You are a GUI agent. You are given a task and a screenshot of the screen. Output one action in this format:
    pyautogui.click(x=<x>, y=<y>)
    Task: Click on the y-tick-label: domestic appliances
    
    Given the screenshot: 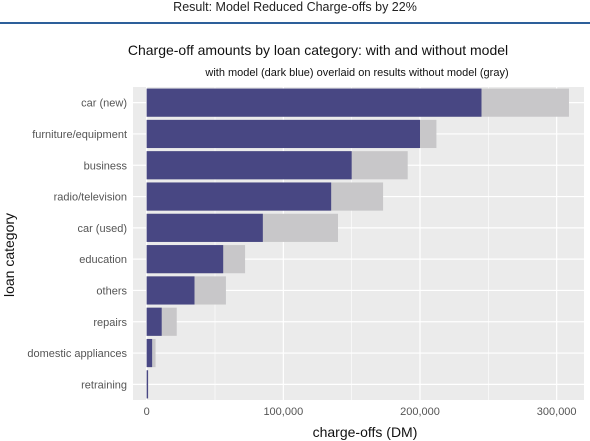 What is the action you would take?
    pyautogui.click(x=77, y=354)
    